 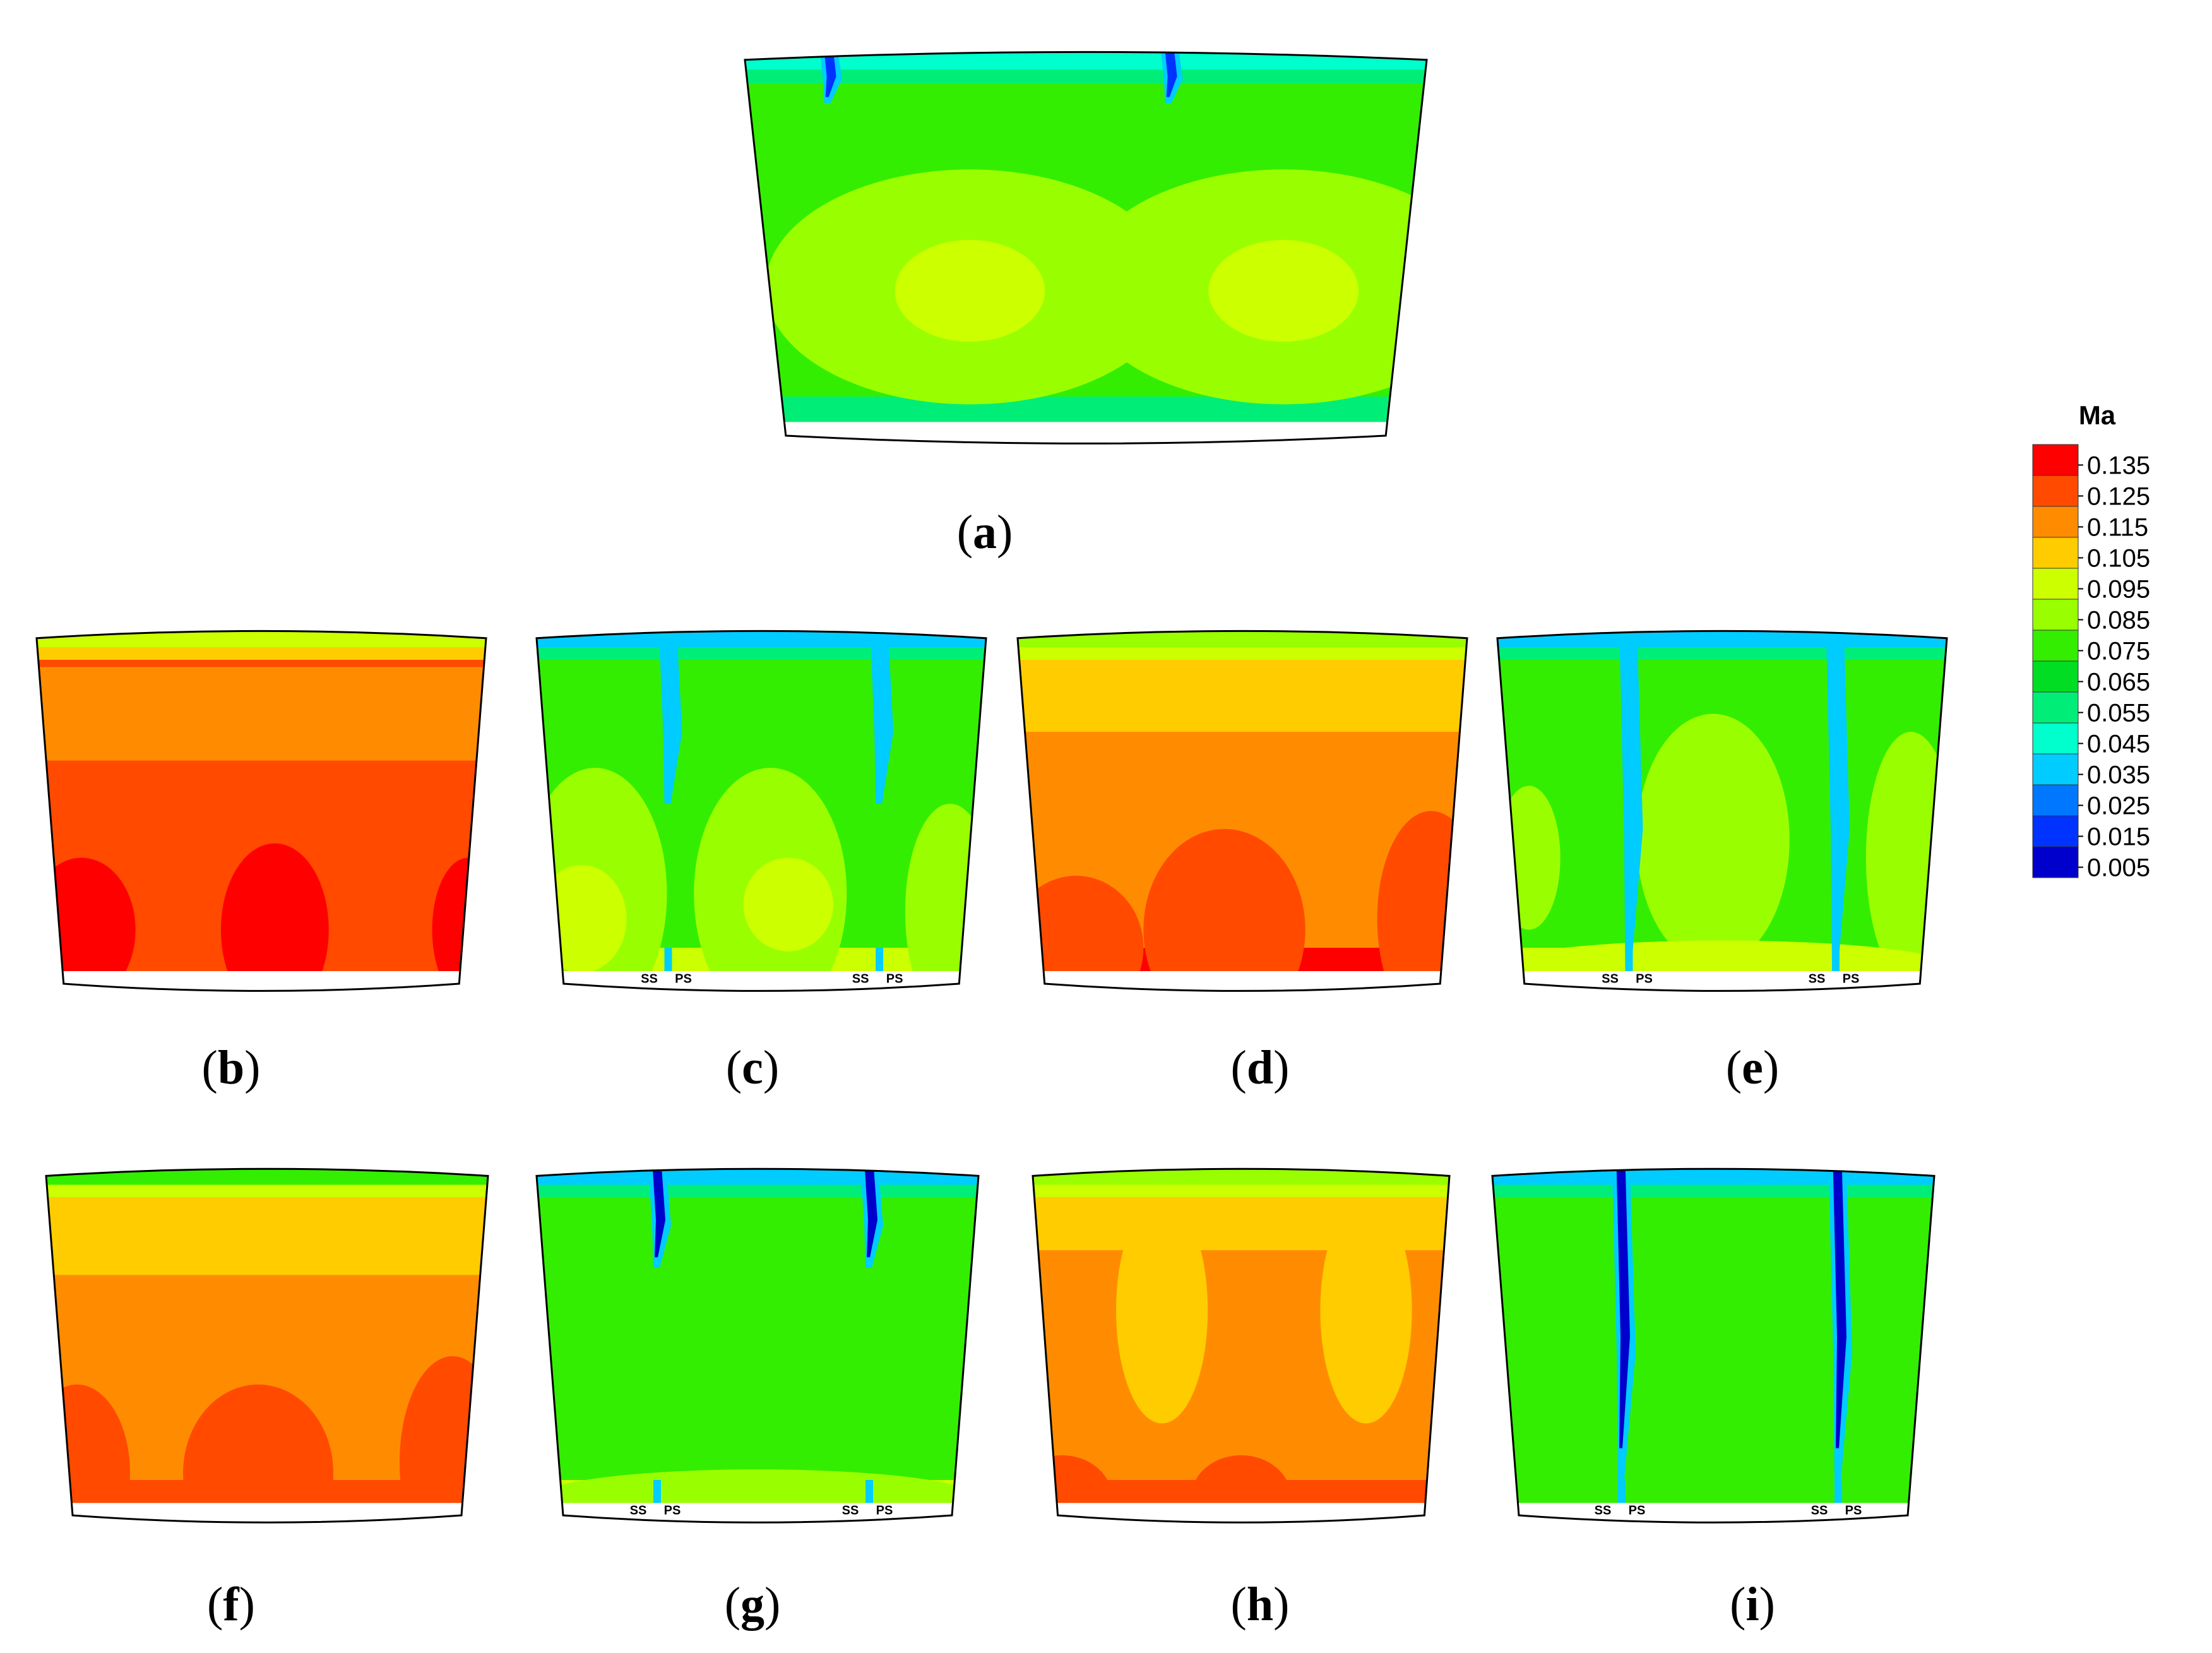 I want to click on colorbar-tick-label: 0.045, so click(x=2118, y=744).